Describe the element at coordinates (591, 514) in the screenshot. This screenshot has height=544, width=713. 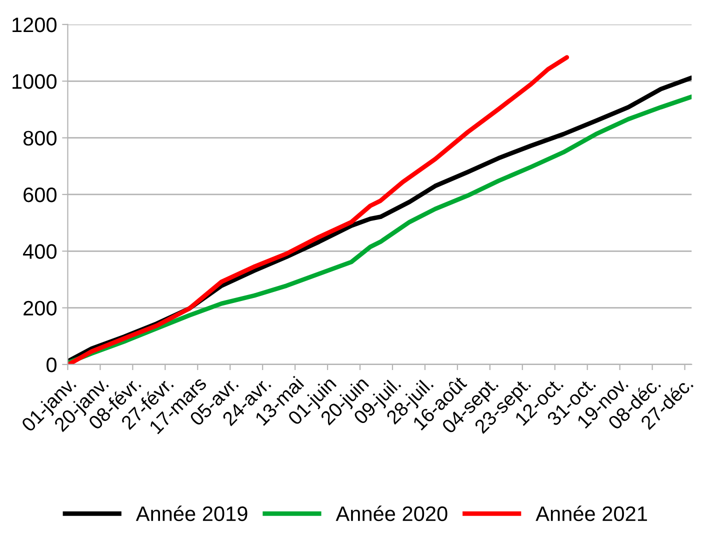
I see `legend-label: Année 2021` at that location.